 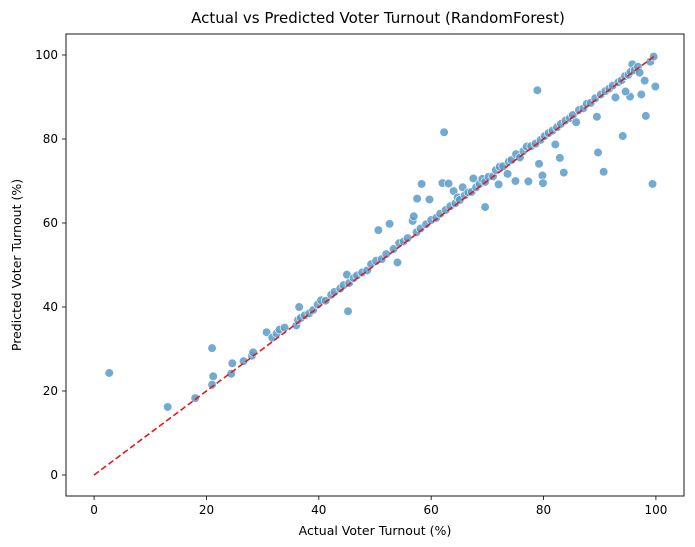 What do you see at coordinates (50, 391) in the screenshot?
I see `y-tick-label: 20` at bounding box center [50, 391].